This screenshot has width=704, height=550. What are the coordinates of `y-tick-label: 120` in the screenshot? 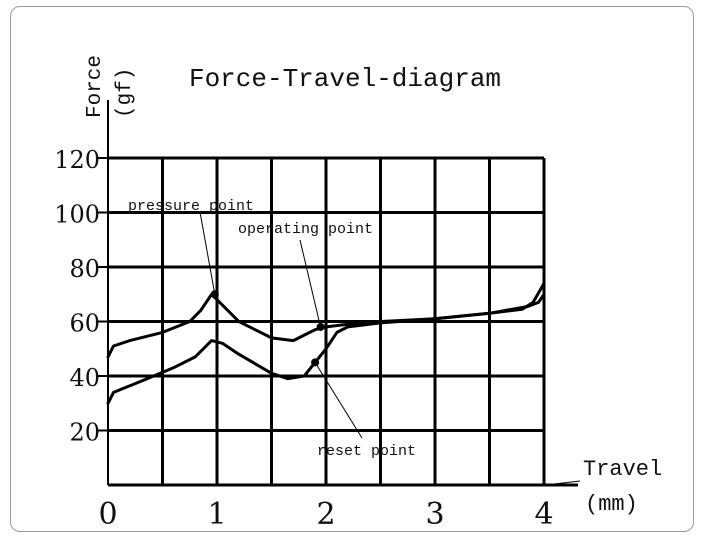 It's located at (77, 160).